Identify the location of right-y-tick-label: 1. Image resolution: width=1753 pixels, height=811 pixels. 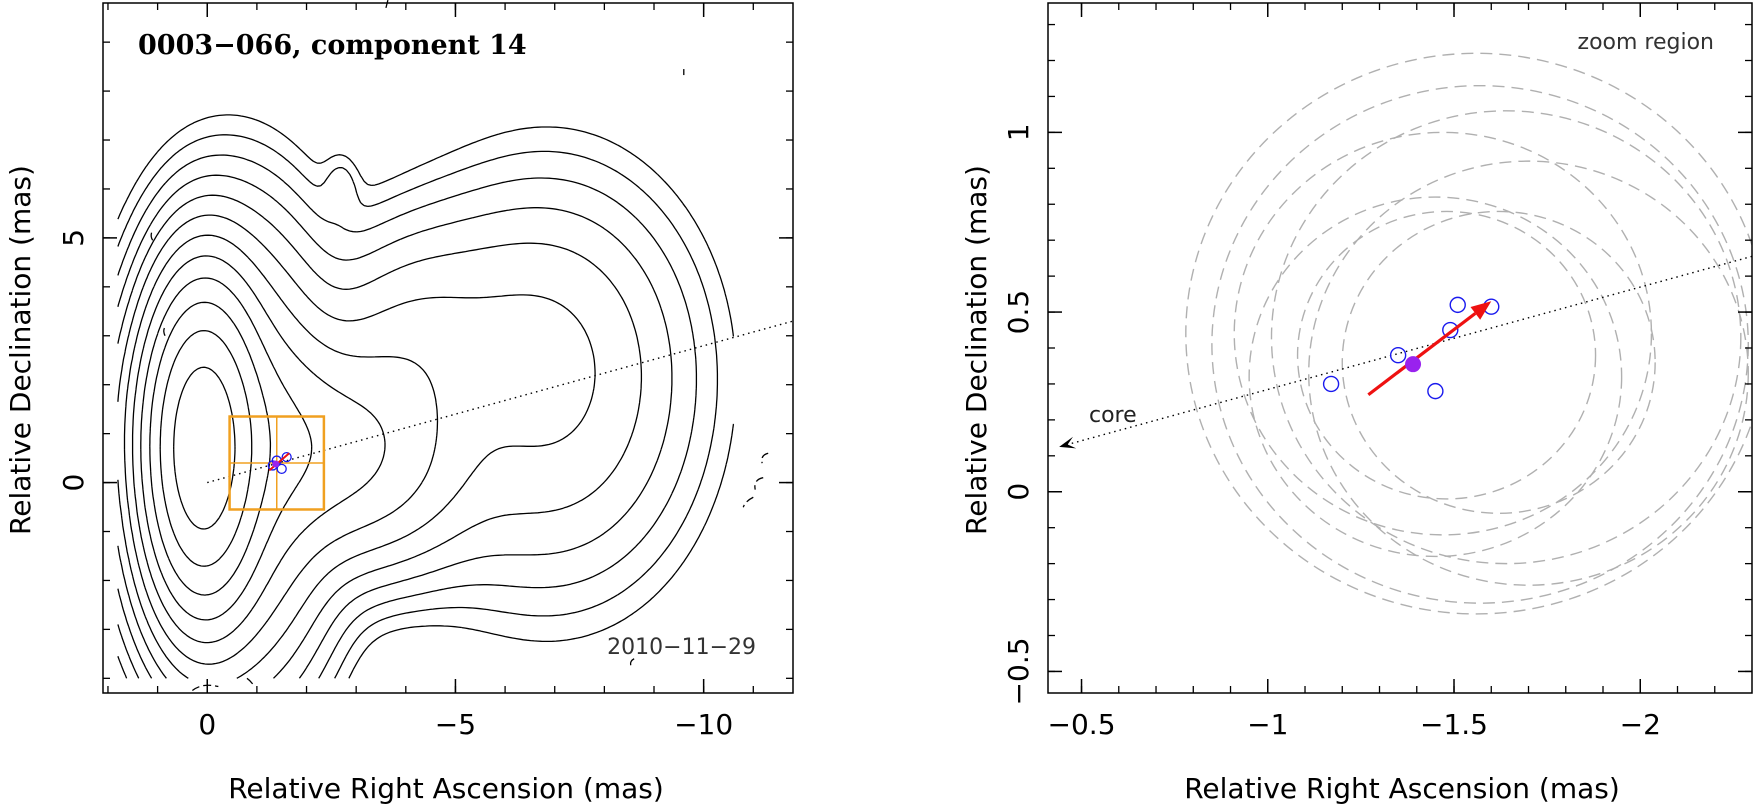
(1018, 132).